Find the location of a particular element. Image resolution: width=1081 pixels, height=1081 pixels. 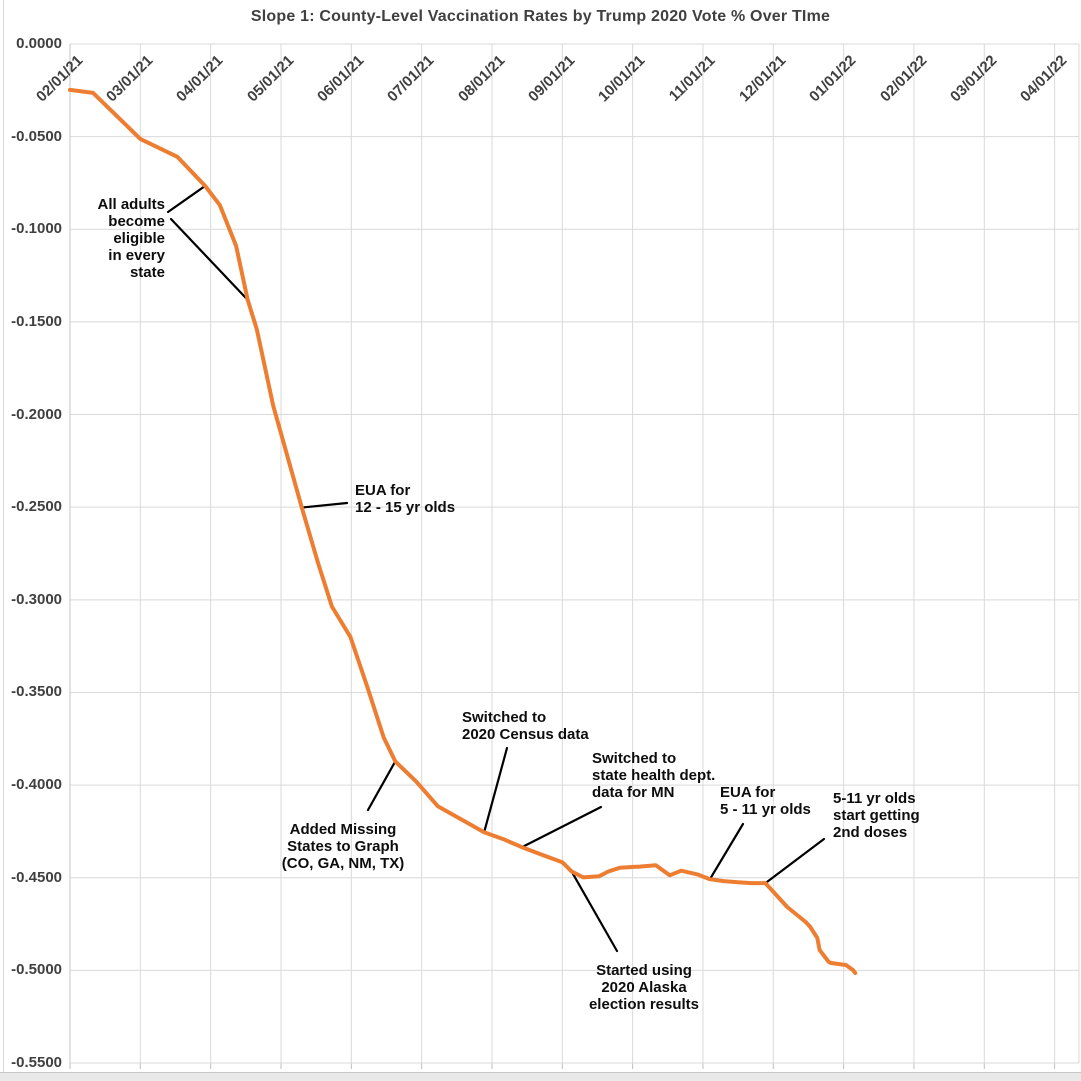

annotation-line: start getting is located at coordinates (876, 815).